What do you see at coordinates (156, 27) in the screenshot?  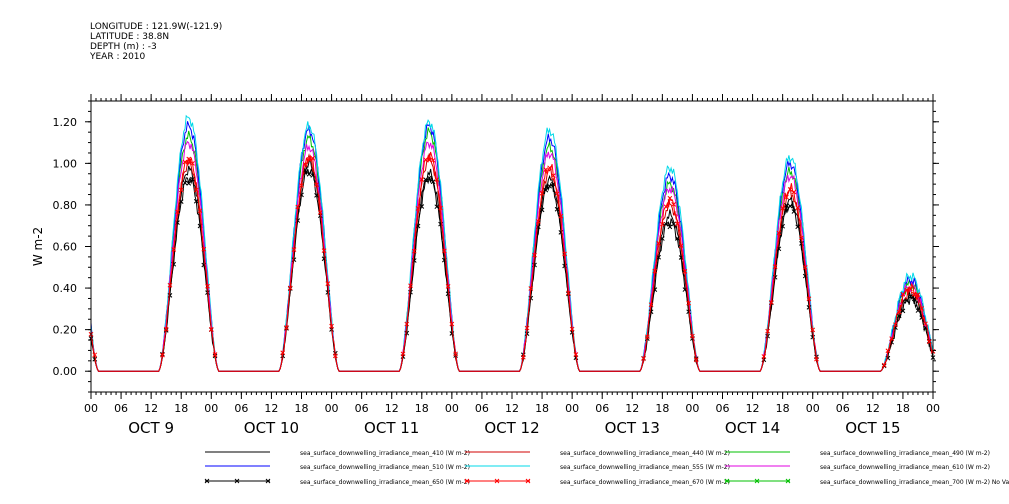 I see `longitude-label: LONGITUDE : 121.9W(-121.9)` at bounding box center [156, 27].